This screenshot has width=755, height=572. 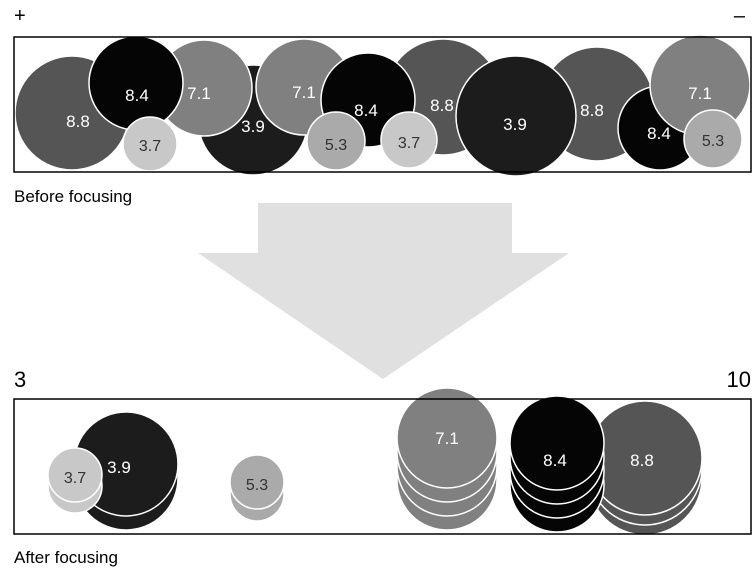 I want to click on after-caption: After focusing, so click(x=66, y=557).